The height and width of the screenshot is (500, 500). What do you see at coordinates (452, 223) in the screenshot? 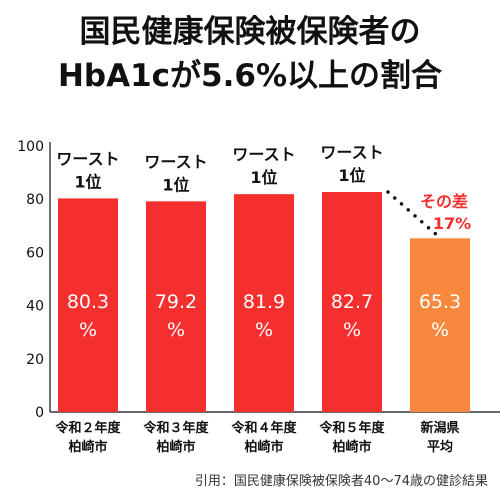
I see `difference-annotation-value: 17%` at bounding box center [452, 223].